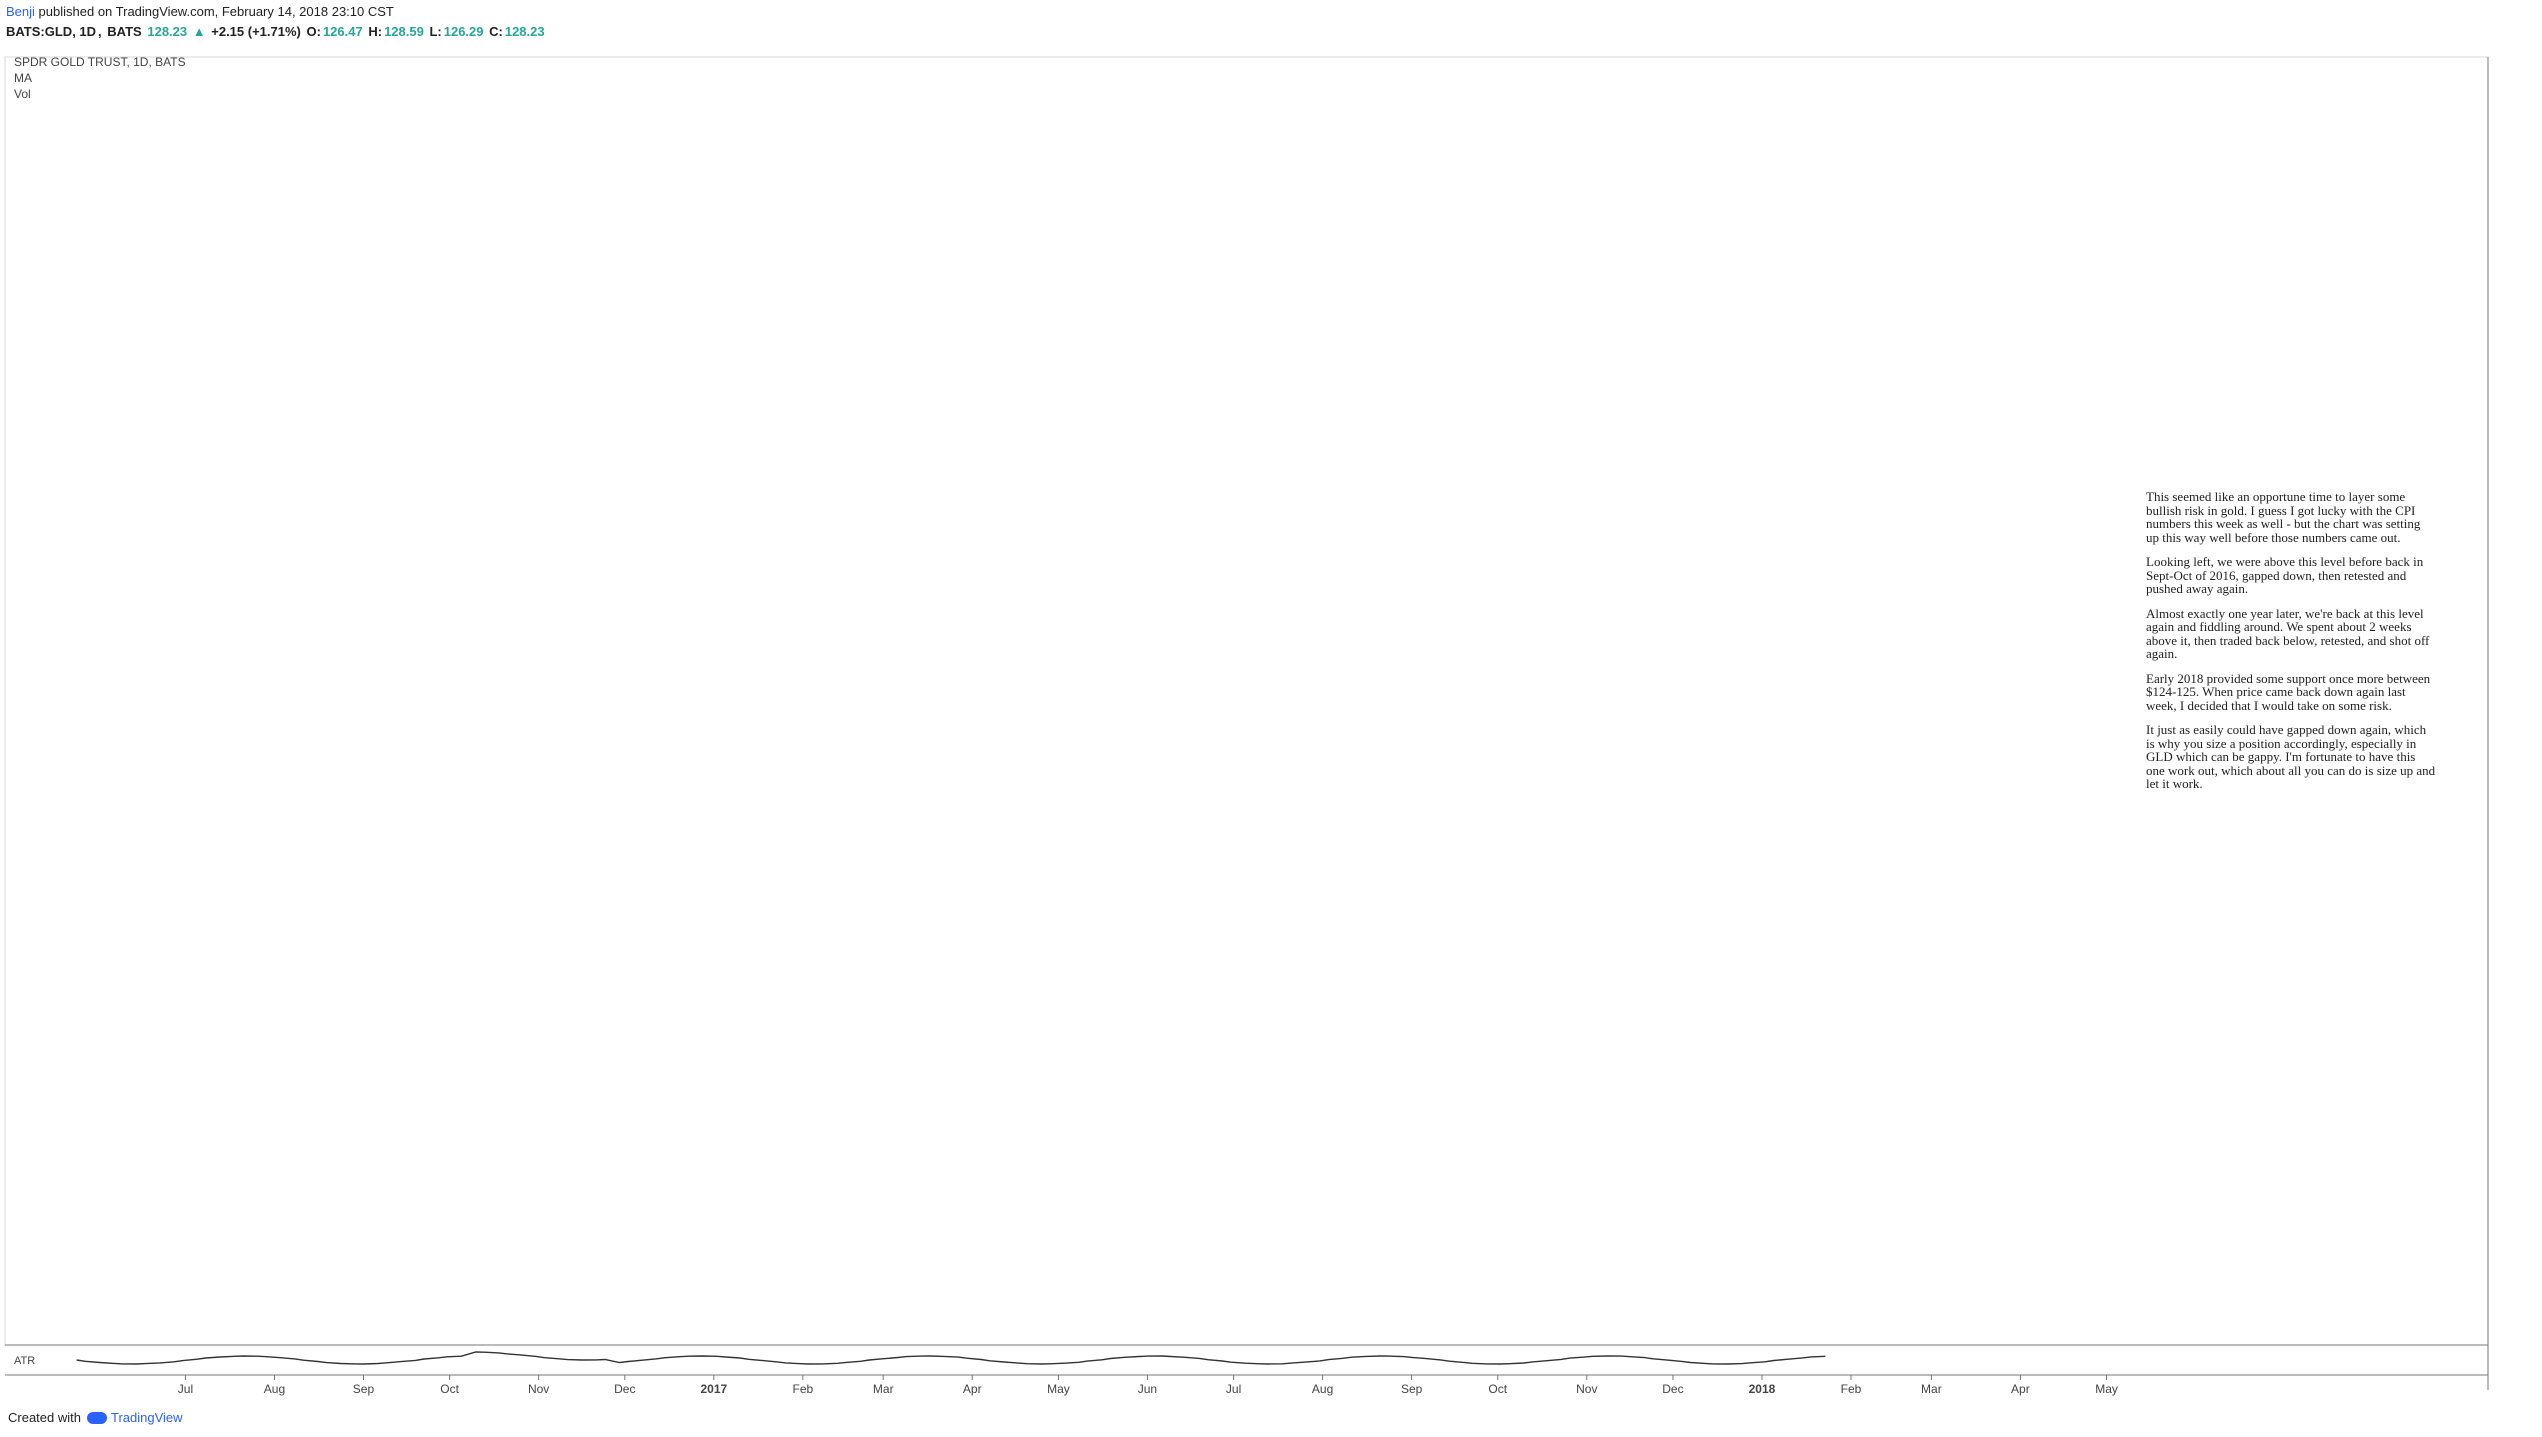 This screenshot has height=1437, width=2542. Describe the element at coordinates (51, 31) in the screenshot. I see `symbol-label: BATS:GLD, 1D` at that location.